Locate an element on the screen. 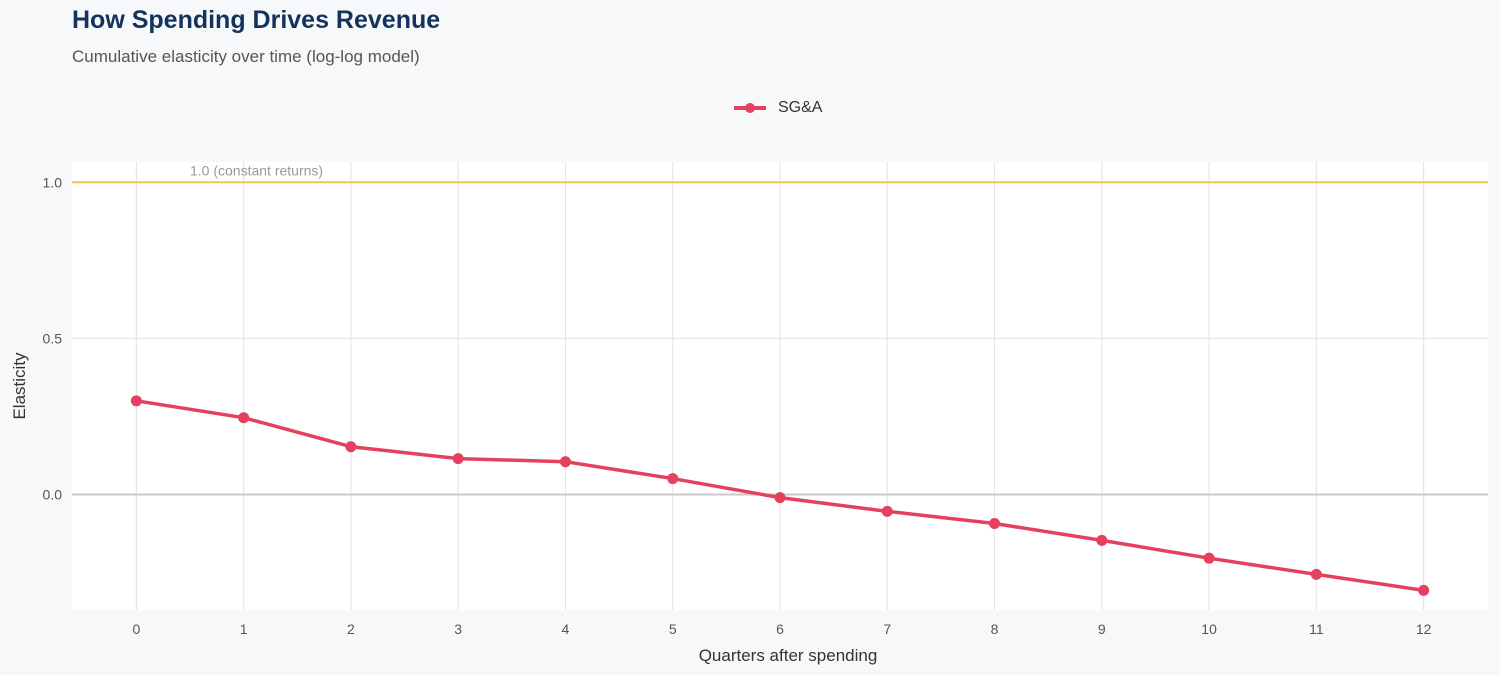 The height and width of the screenshot is (675, 1500). legend-label-sga: SG&A is located at coordinates (800, 107).